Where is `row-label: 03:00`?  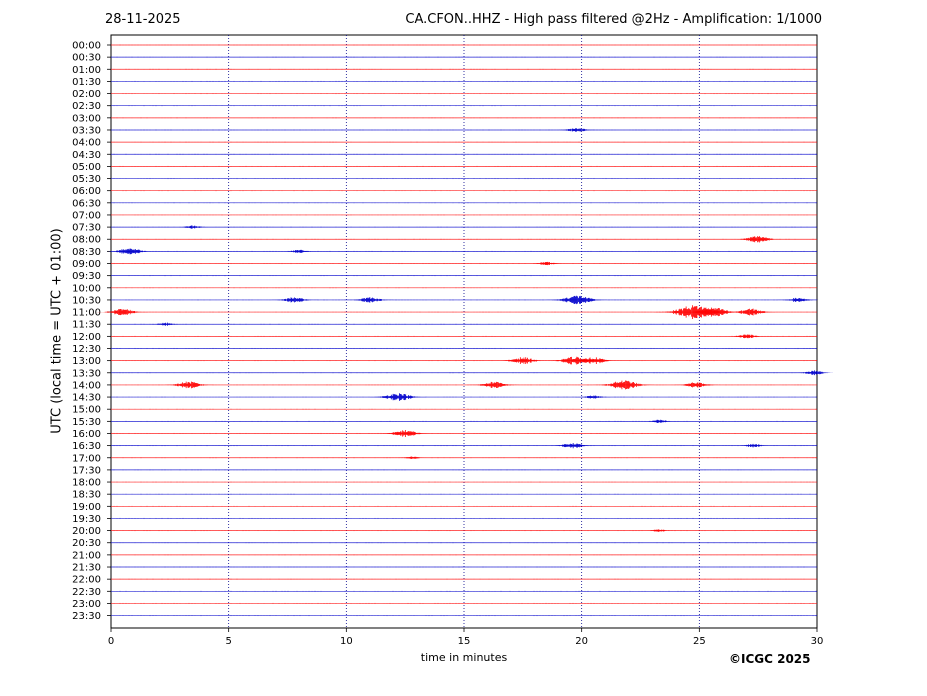
row-label: 03:00 is located at coordinates (86, 118).